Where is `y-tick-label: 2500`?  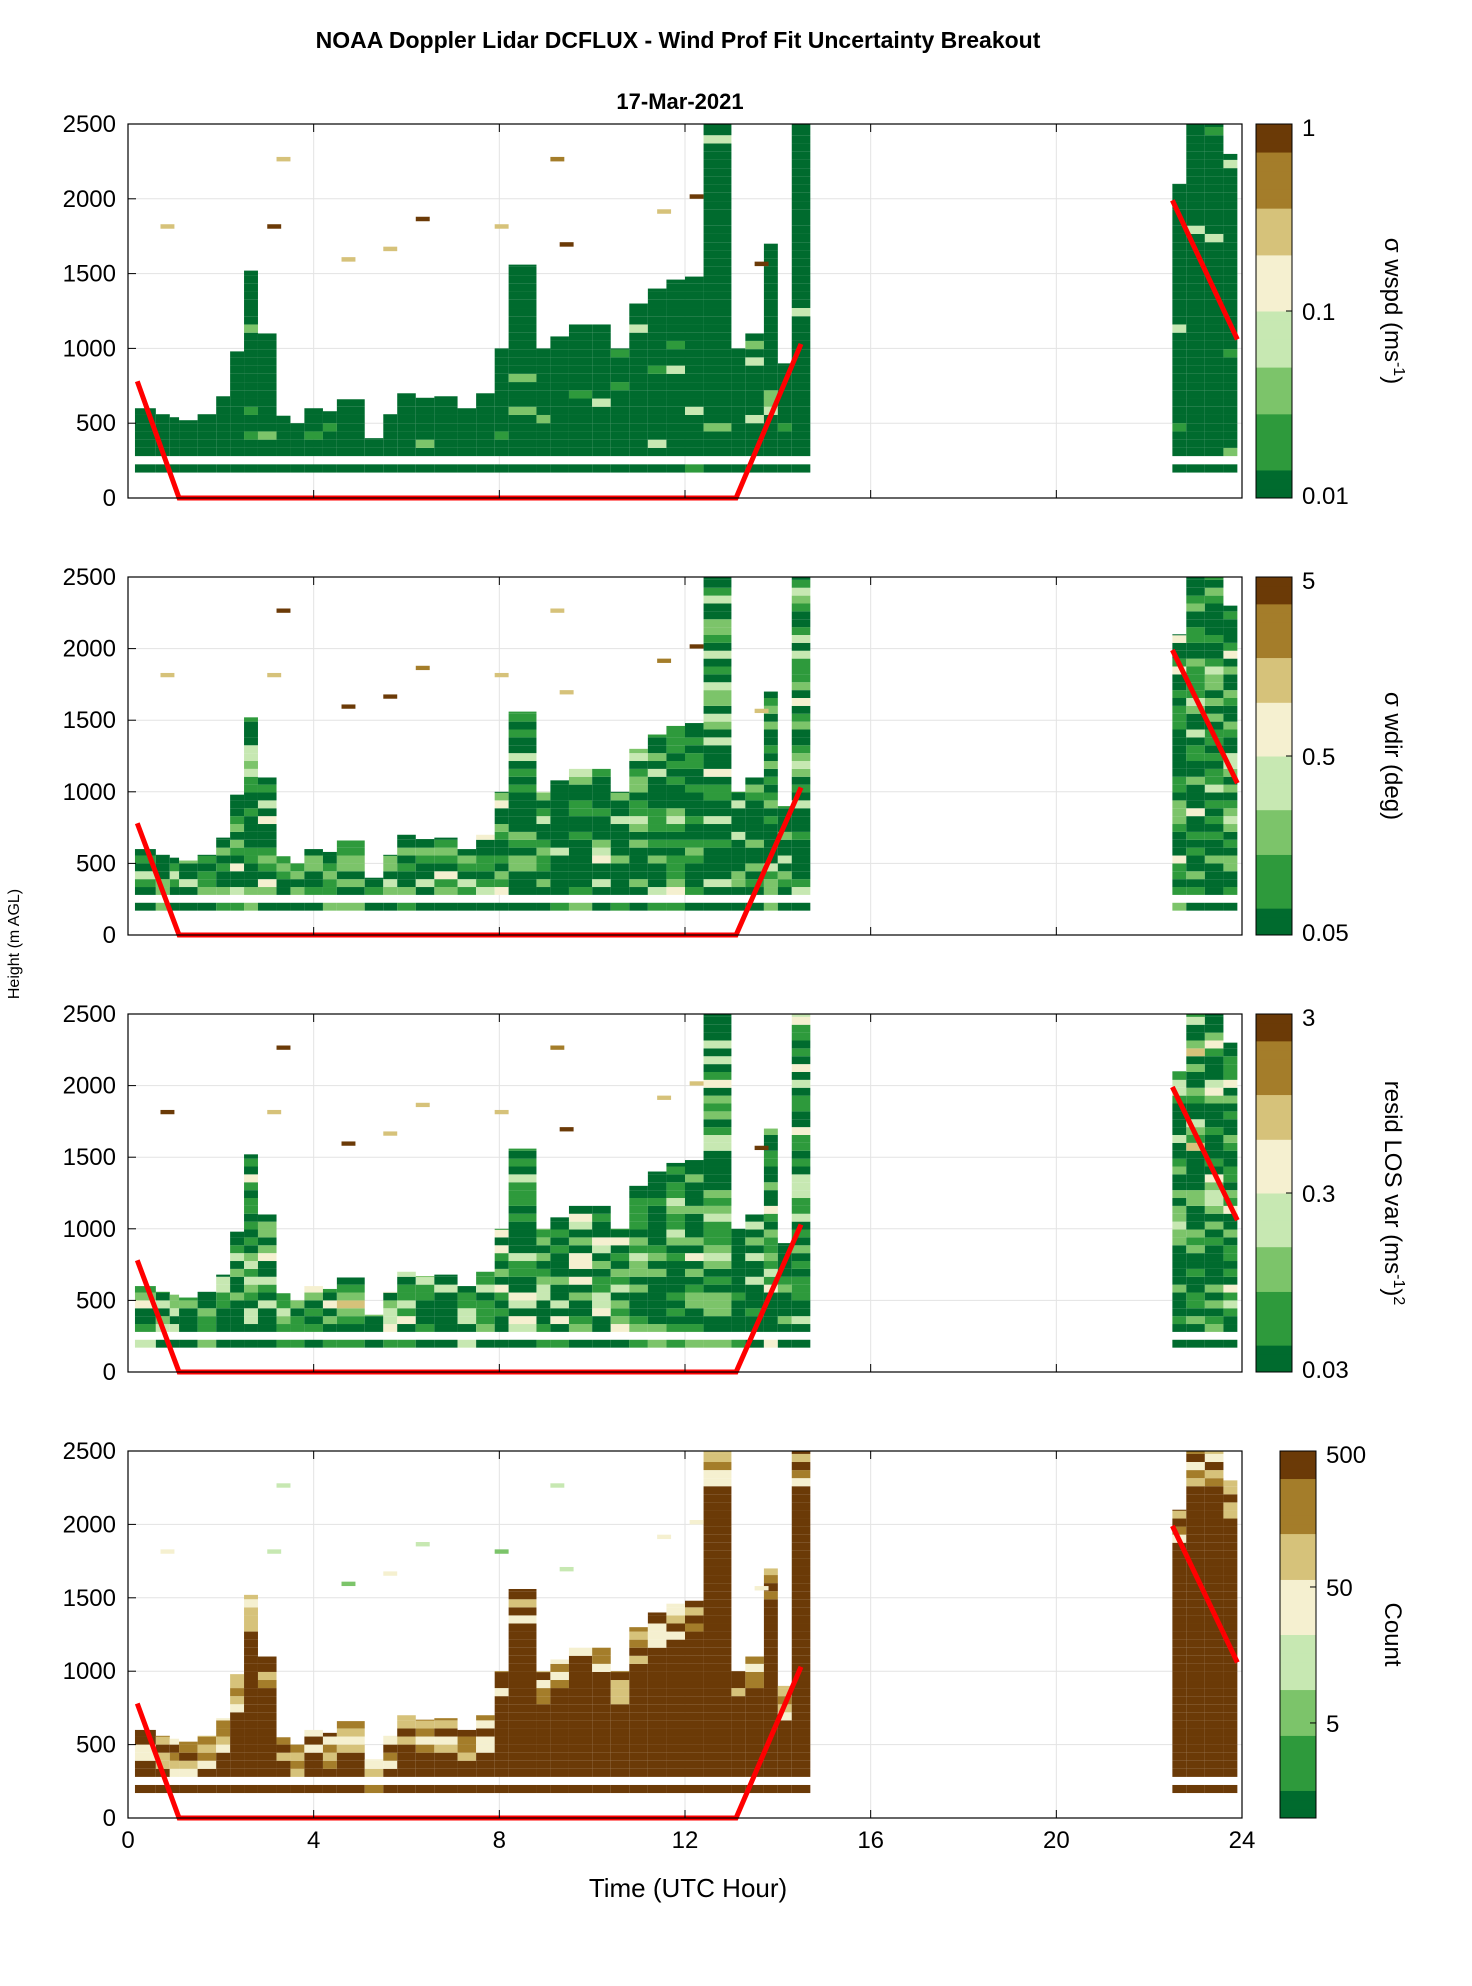 y-tick-label: 2500 is located at coordinates (89, 1451).